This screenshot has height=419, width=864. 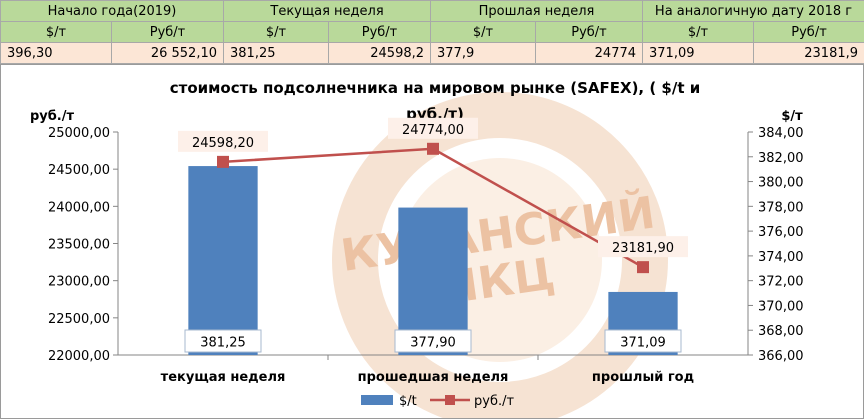 What do you see at coordinates (781, 183) in the screenshot?
I see `y2-tick-label: 380,00` at bounding box center [781, 183].